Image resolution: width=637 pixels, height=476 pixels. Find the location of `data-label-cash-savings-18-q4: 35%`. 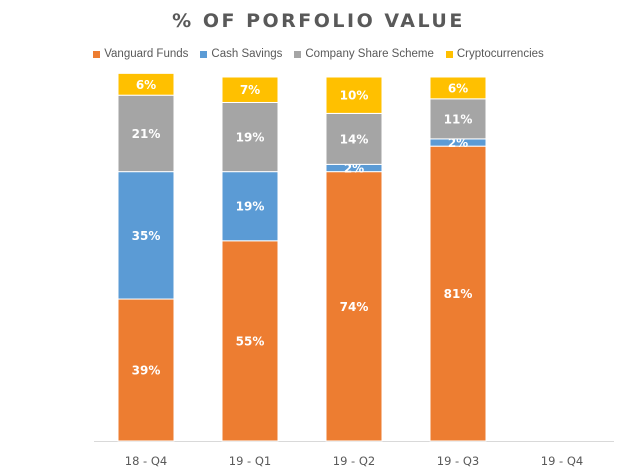

data-label-cash-savings-18-q4: 35% is located at coordinates (146, 236).